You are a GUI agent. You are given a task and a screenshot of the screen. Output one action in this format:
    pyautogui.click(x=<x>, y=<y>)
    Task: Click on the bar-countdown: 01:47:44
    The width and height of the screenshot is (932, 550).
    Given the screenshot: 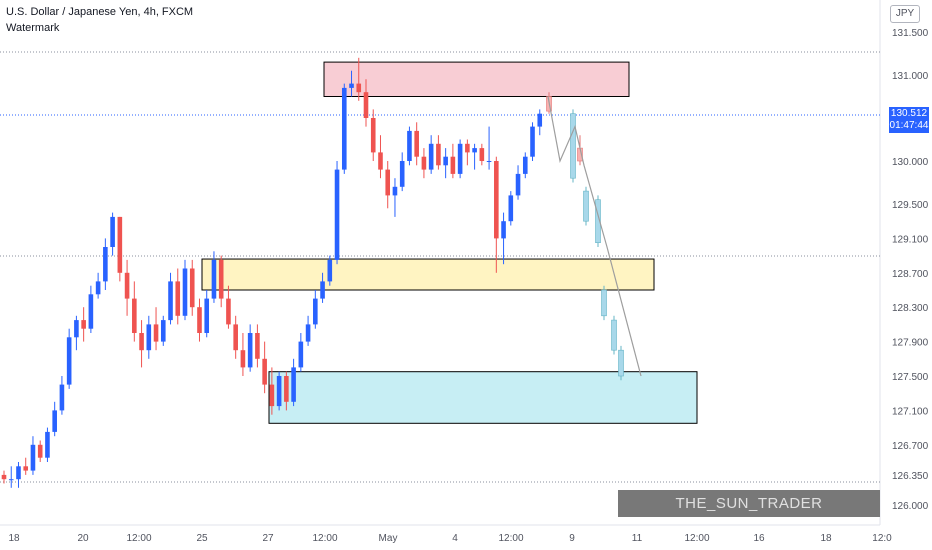 What is the action you would take?
    pyautogui.click(x=909, y=125)
    